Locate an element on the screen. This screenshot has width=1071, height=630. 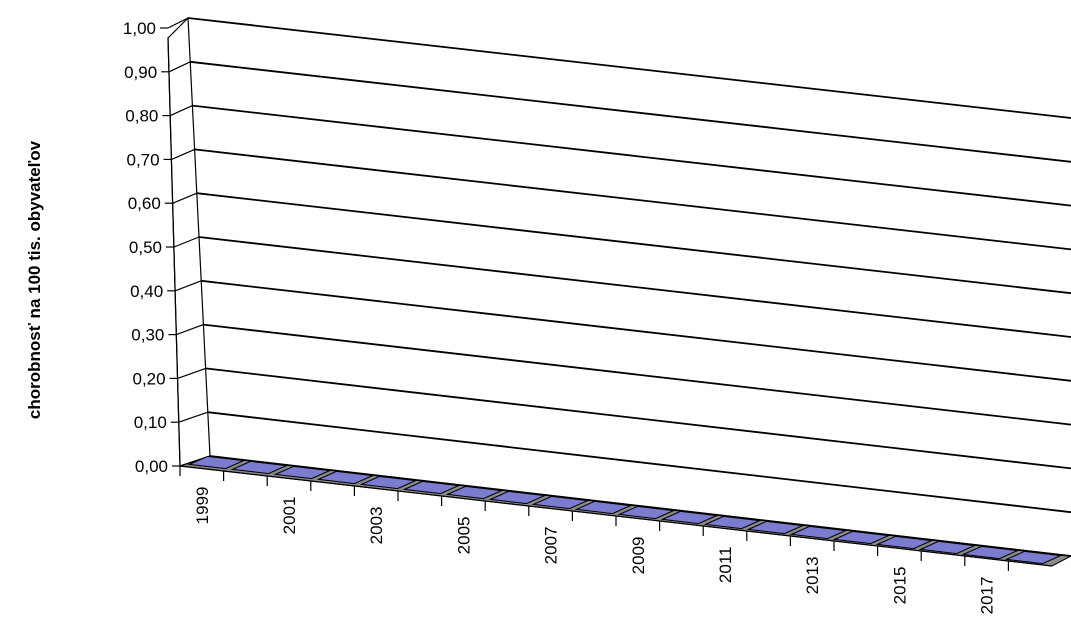
x-tick-label: 2011 is located at coordinates (725, 565).